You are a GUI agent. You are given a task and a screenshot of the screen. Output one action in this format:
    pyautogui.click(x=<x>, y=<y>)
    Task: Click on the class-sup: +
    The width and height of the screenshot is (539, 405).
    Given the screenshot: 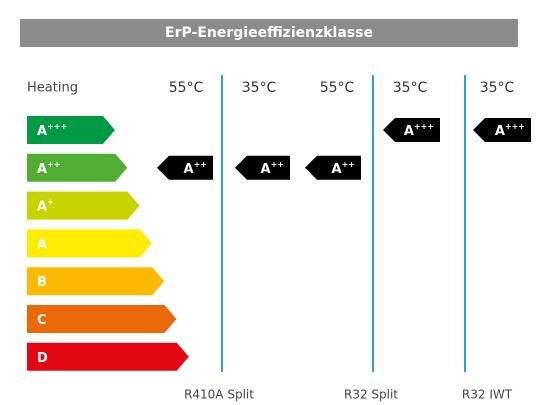 What is the action you would take?
    pyautogui.click(x=50, y=201)
    